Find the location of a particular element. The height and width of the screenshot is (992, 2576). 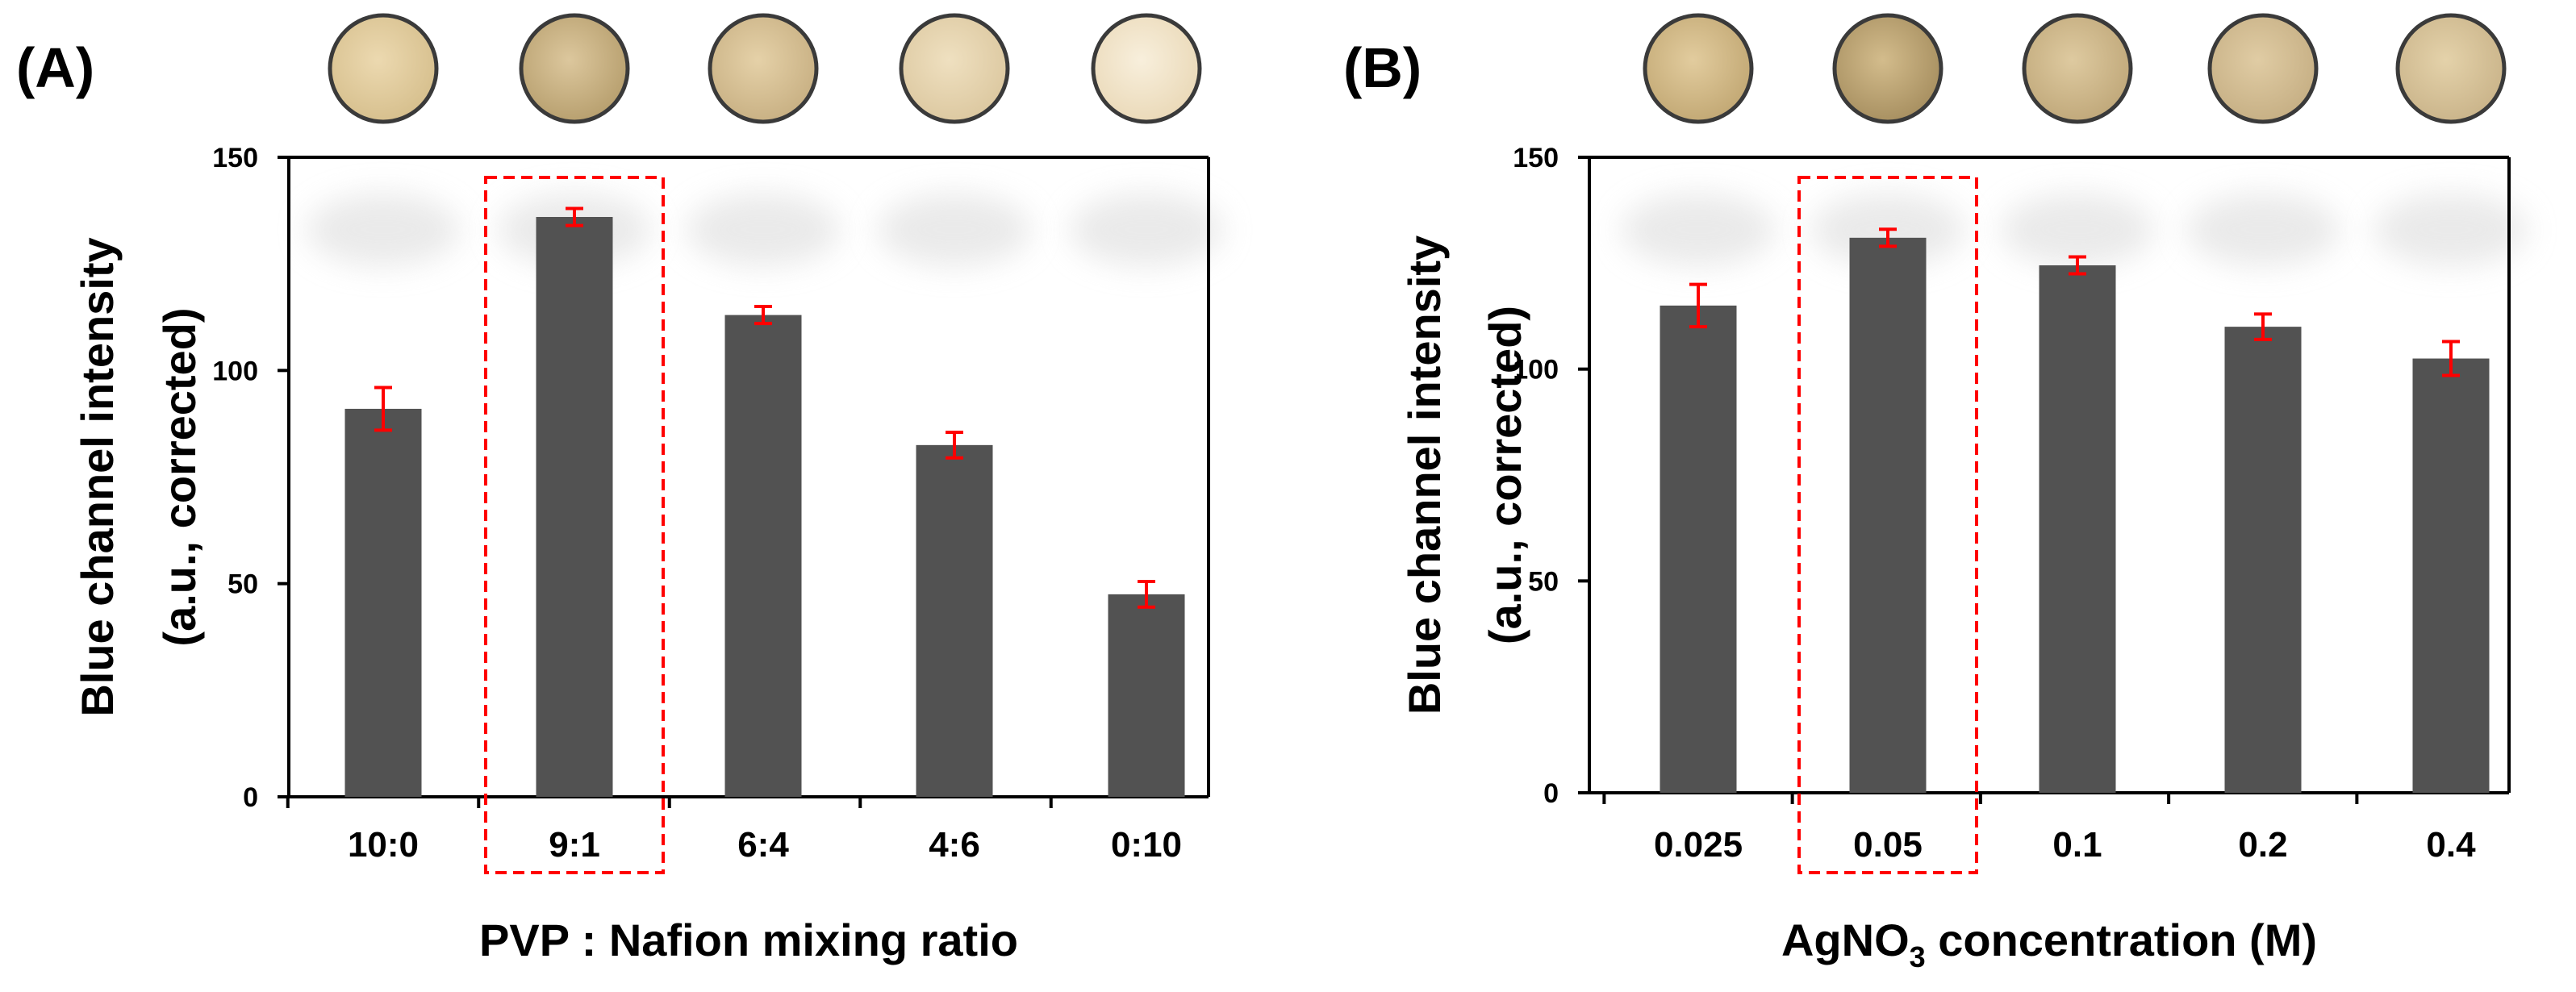

panel-b-highlight-box is located at coordinates (1888, 525).